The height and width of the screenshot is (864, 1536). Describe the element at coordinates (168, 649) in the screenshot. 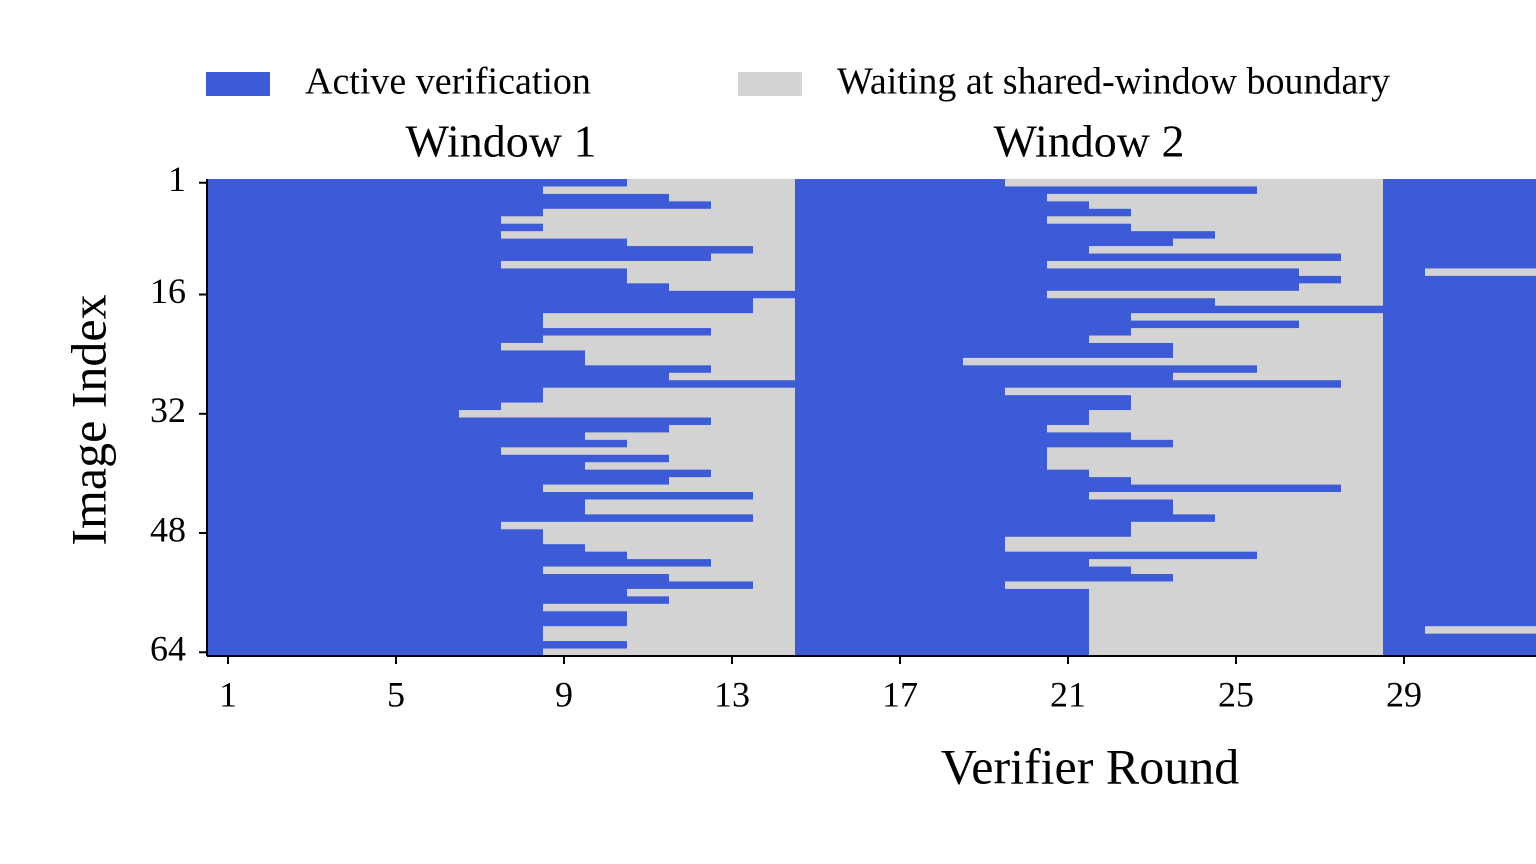

I see `y-tick-label: 64` at that location.